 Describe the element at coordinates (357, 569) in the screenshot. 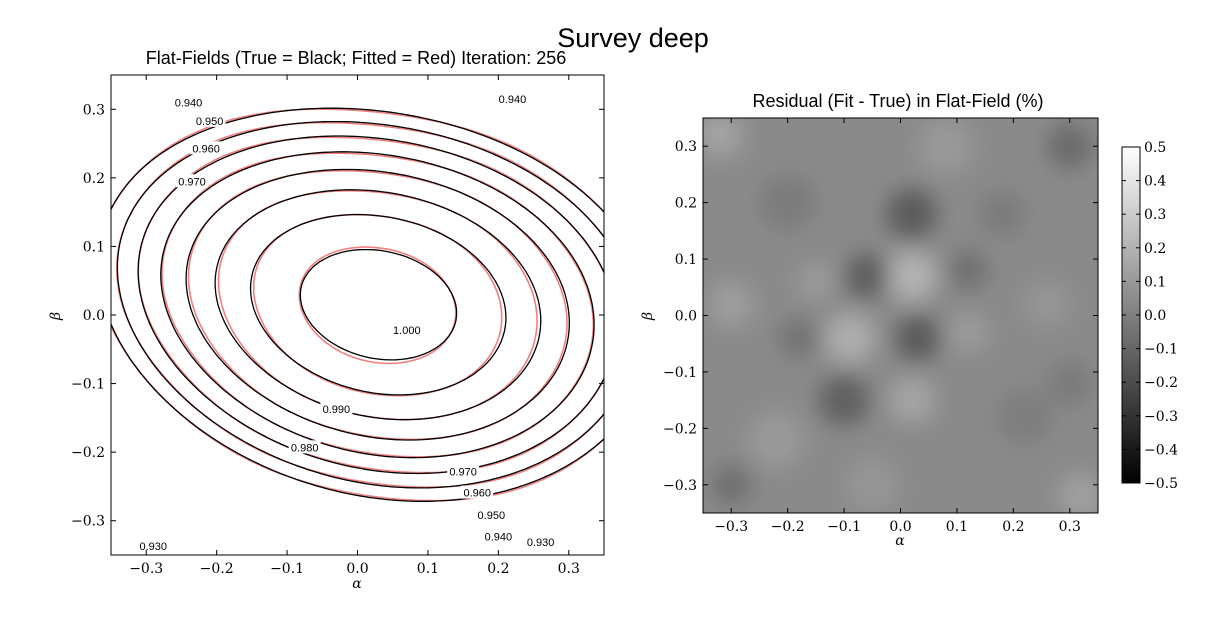

I see `contour-x-tick-label: 0.0` at that location.